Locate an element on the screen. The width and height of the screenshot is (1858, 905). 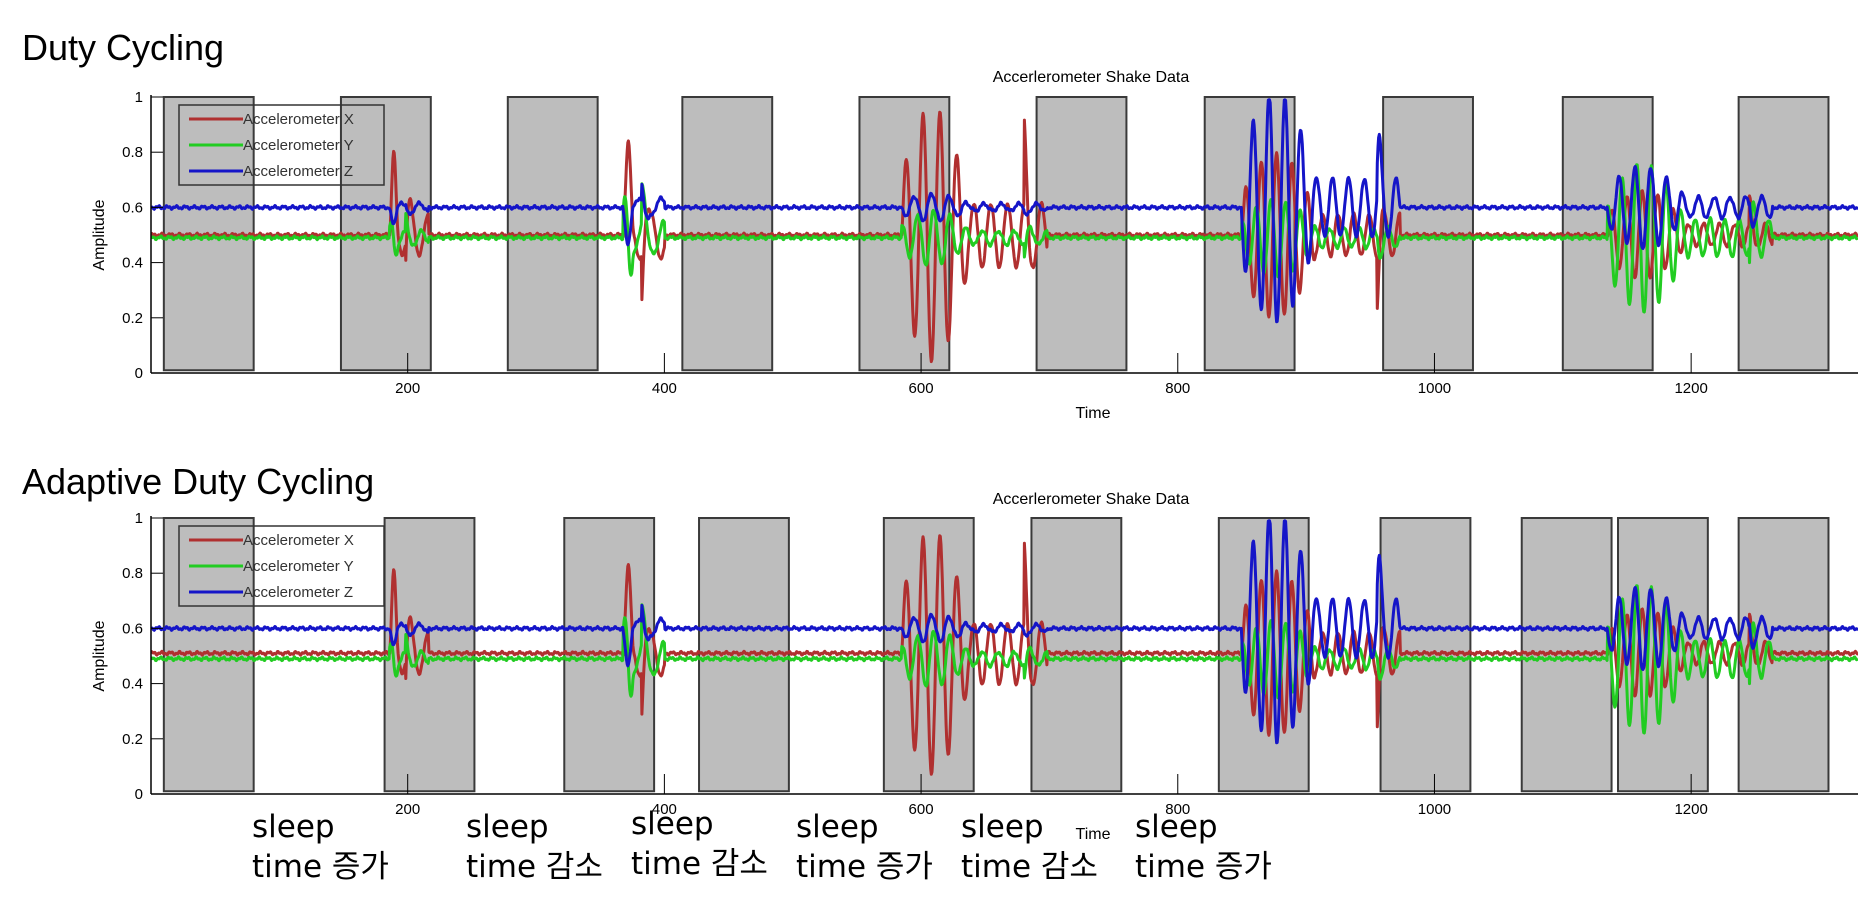
section-title: Duty Cycling is located at coordinates (123, 47).